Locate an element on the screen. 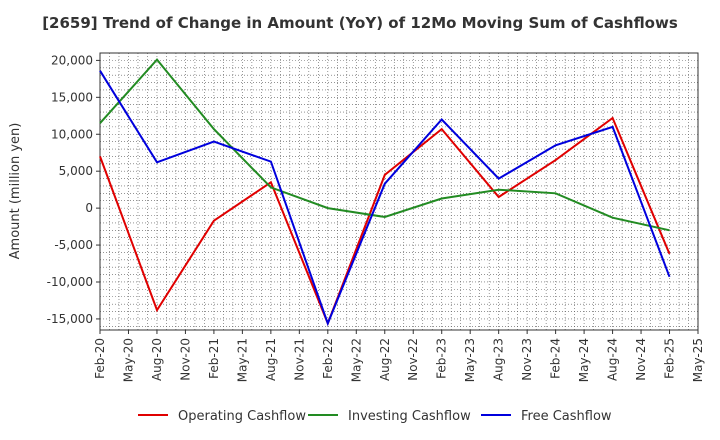  x-tick-label: Aug-24 is located at coordinates (613, 359).